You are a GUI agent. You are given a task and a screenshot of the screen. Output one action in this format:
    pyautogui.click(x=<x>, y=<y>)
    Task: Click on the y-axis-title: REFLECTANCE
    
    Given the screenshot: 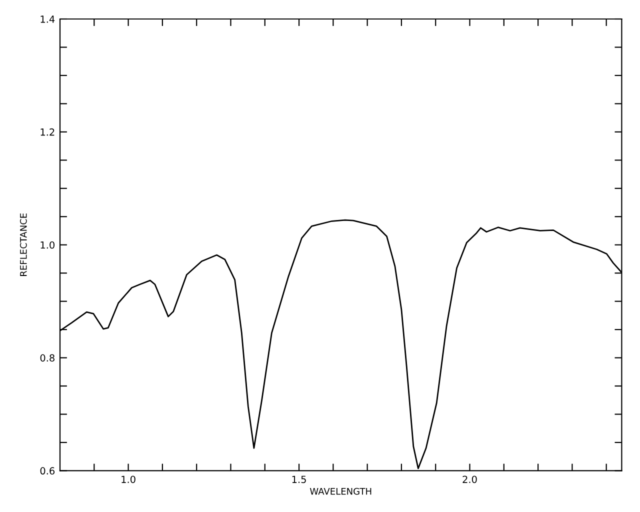 What is the action you would take?
    pyautogui.click(x=23, y=244)
    